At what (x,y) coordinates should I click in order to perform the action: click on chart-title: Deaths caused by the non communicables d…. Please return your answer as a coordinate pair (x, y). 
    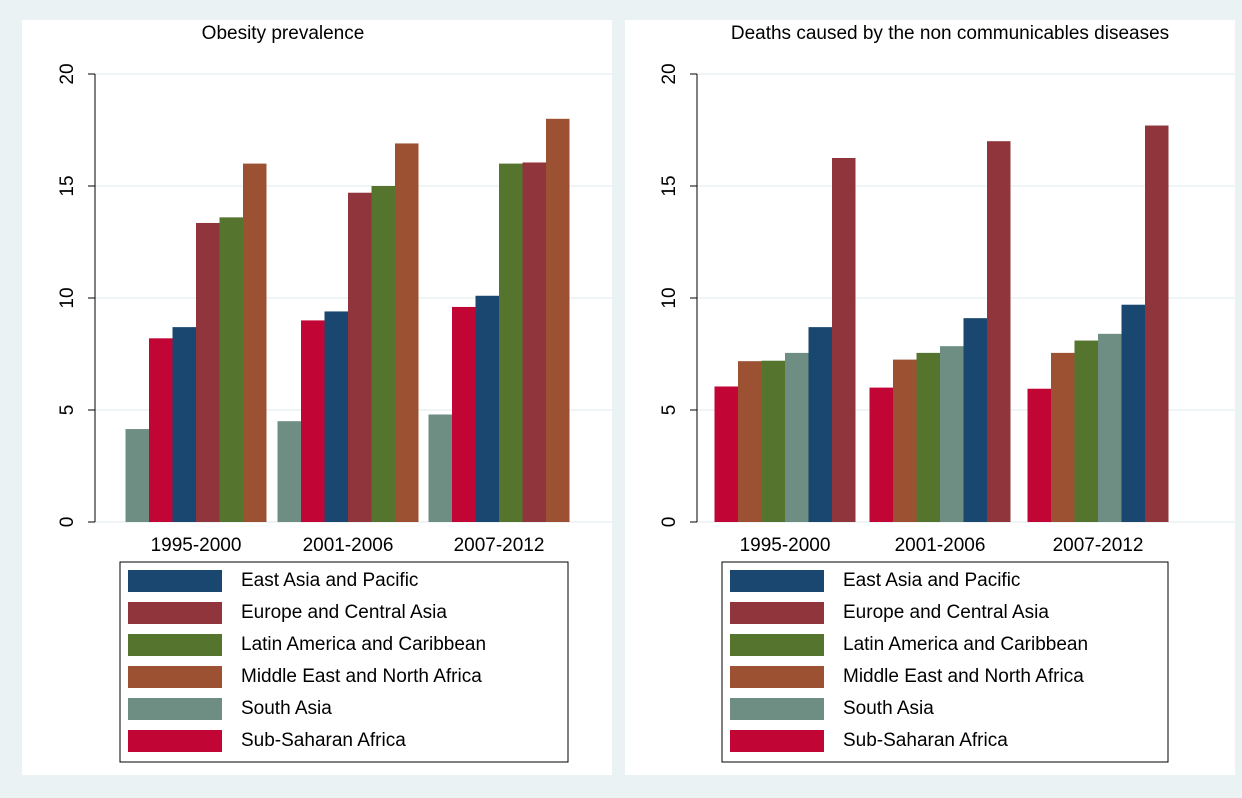
    Looking at the image, I should click on (950, 33).